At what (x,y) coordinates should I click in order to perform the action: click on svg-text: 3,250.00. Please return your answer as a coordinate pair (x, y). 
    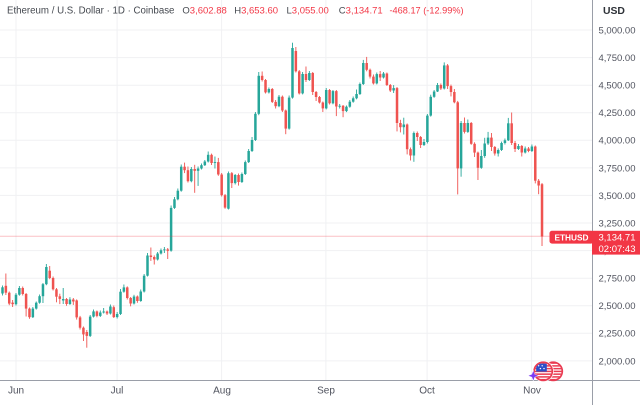
    Looking at the image, I should click on (617, 223).